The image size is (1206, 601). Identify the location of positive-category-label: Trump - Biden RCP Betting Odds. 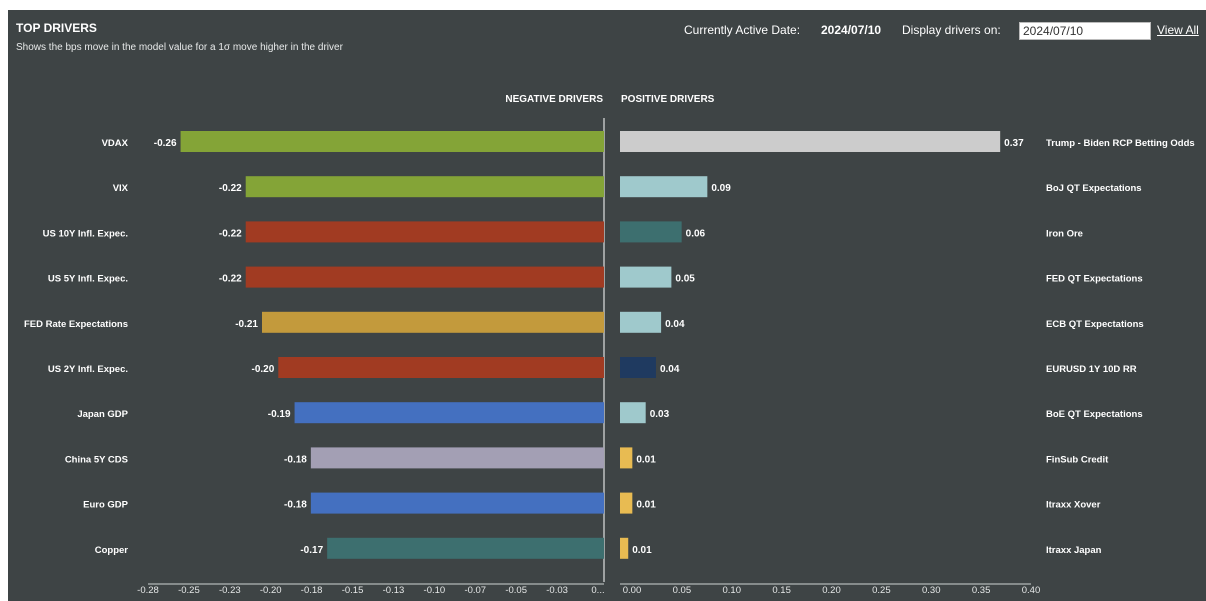
(1120, 143).